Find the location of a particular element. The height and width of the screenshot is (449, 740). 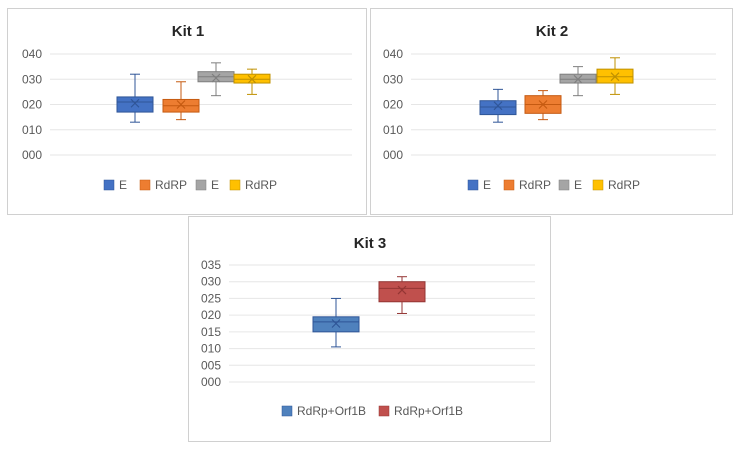

chart-title: Kit 3 is located at coordinates (370, 243).